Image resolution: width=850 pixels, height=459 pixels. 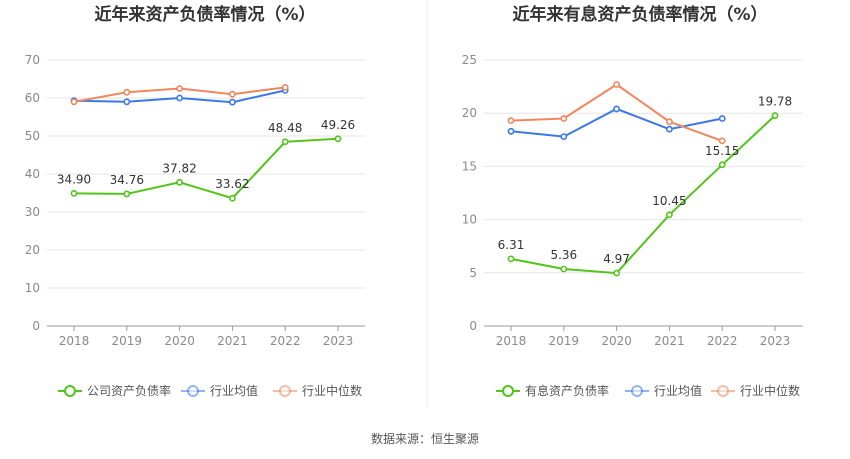 What do you see at coordinates (32, 174) in the screenshot?
I see `y-tick-label: 40` at bounding box center [32, 174].